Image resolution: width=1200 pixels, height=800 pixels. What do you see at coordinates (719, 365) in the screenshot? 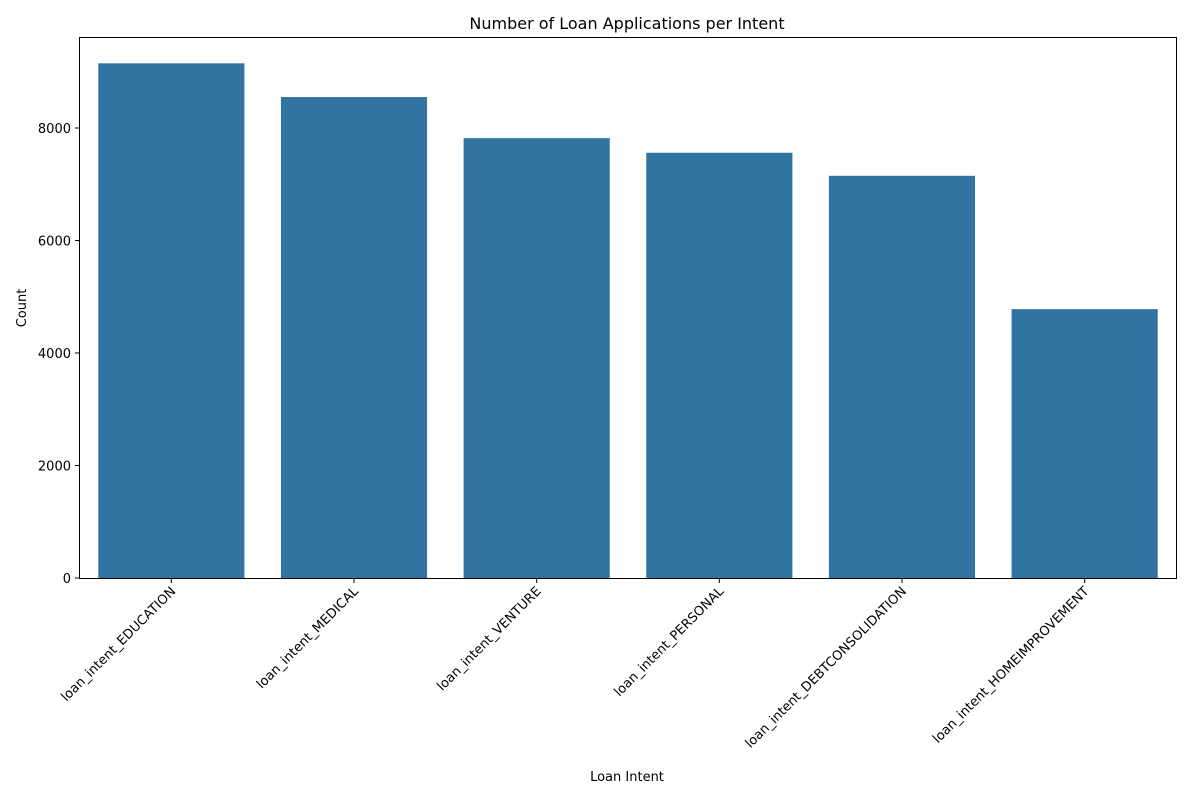
I see `bar-loan_intent_PERSONAL` at bounding box center [719, 365].